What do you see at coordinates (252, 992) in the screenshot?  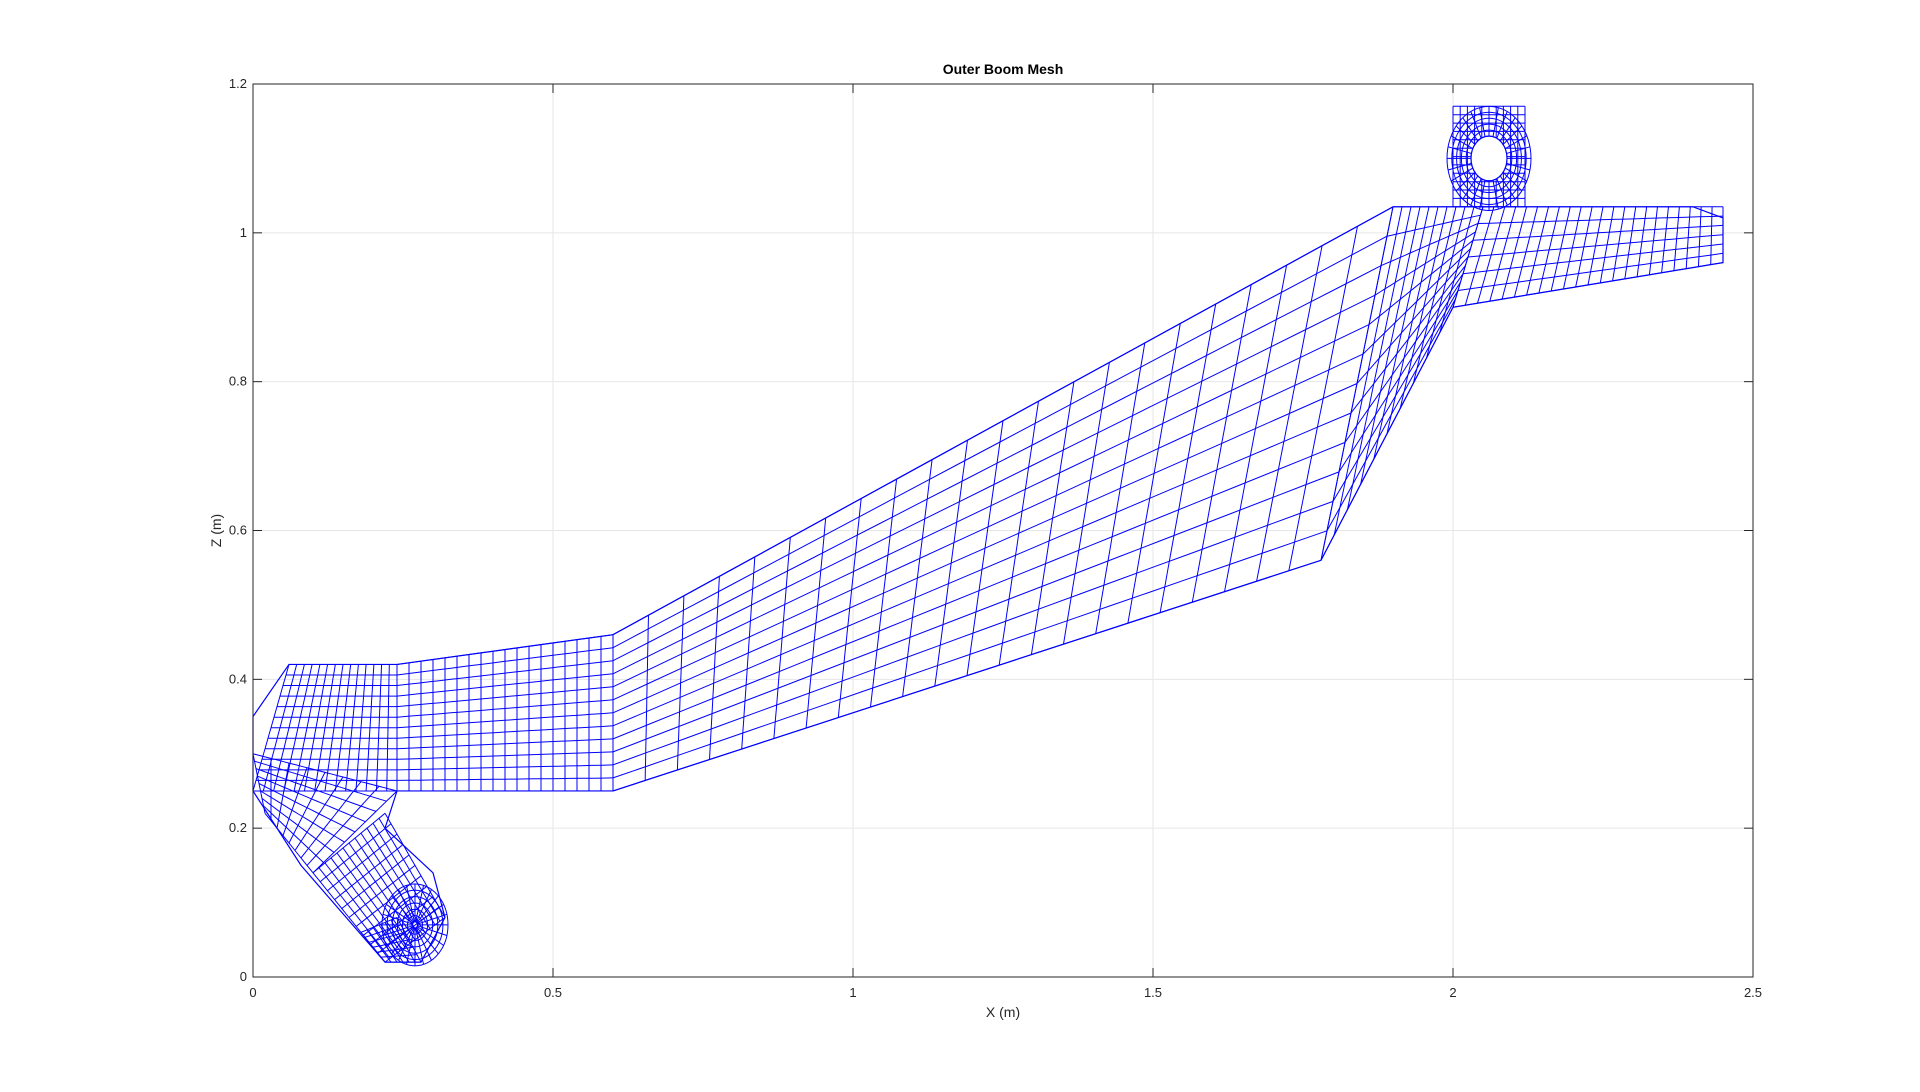 I see `x-tick-label: 0` at bounding box center [252, 992].